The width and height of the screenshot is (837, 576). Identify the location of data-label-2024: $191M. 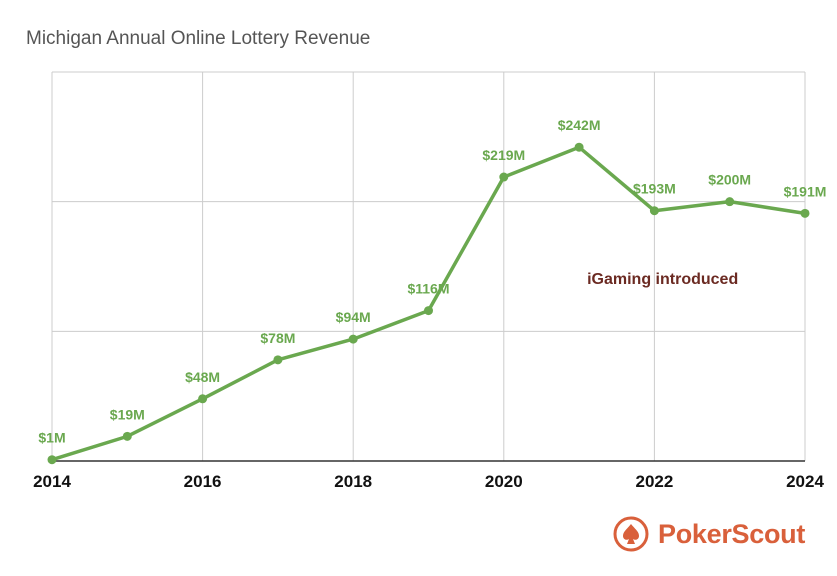
(805, 191).